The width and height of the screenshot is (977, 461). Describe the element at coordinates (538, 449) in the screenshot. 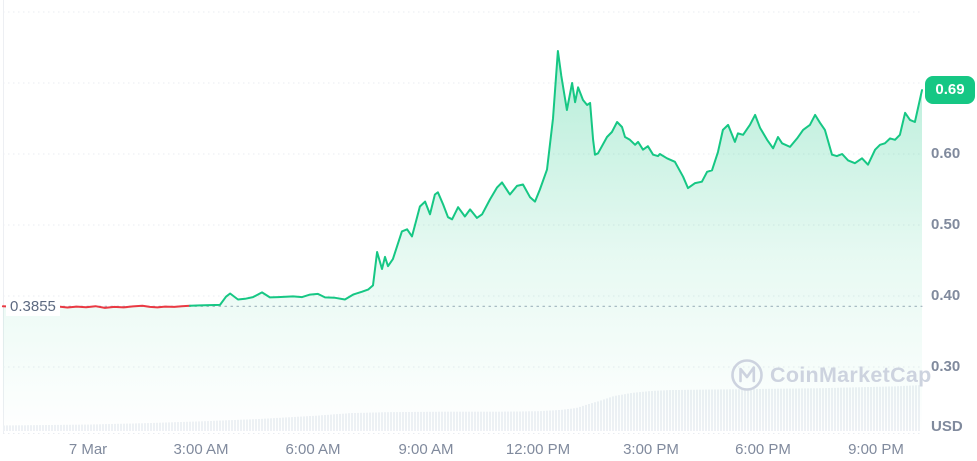

I see `x-axis-label: 12:00 PM` at that location.